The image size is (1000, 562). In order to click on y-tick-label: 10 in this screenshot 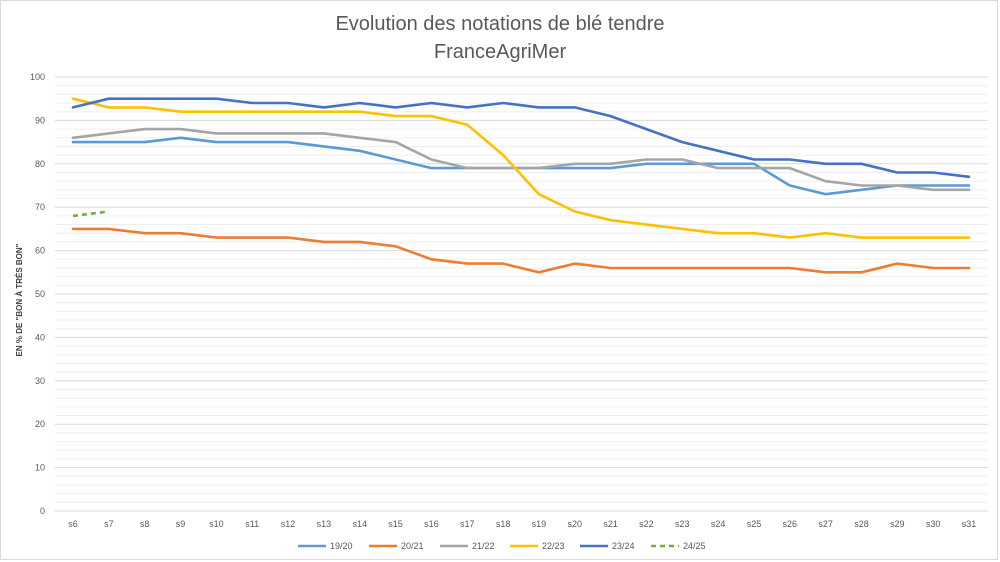, I will do `click(40, 468)`.